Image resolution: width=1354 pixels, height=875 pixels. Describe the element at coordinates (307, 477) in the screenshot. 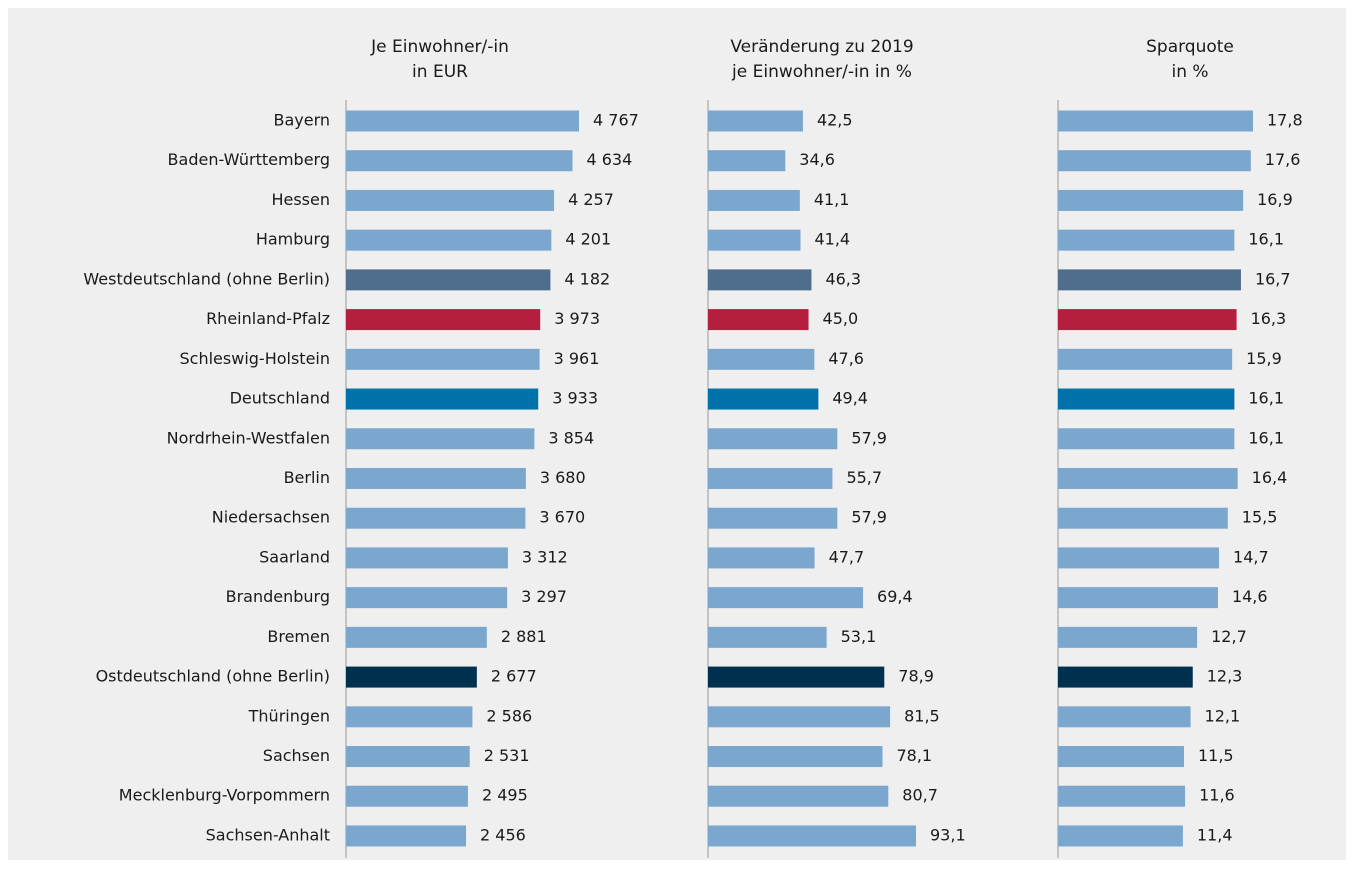

I see `category-label: Berlin` at that location.